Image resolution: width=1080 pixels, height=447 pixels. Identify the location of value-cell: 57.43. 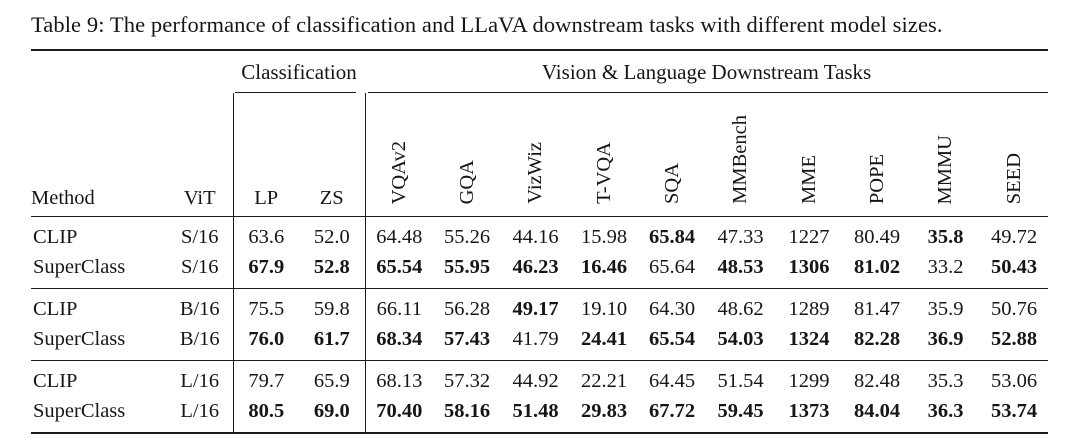
(467, 338).